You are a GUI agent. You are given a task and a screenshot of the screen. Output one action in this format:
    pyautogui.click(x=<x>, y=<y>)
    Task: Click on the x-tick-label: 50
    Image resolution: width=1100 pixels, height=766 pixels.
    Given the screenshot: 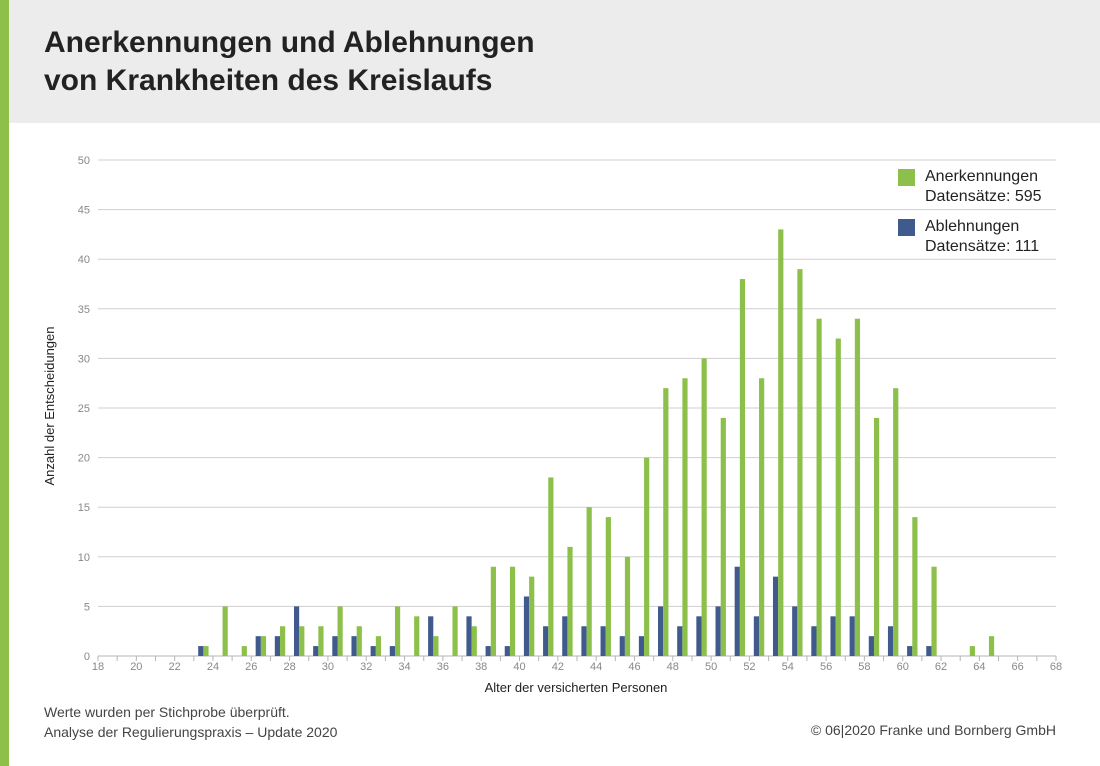 What is the action you would take?
    pyautogui.click(x=711, y=667)
    